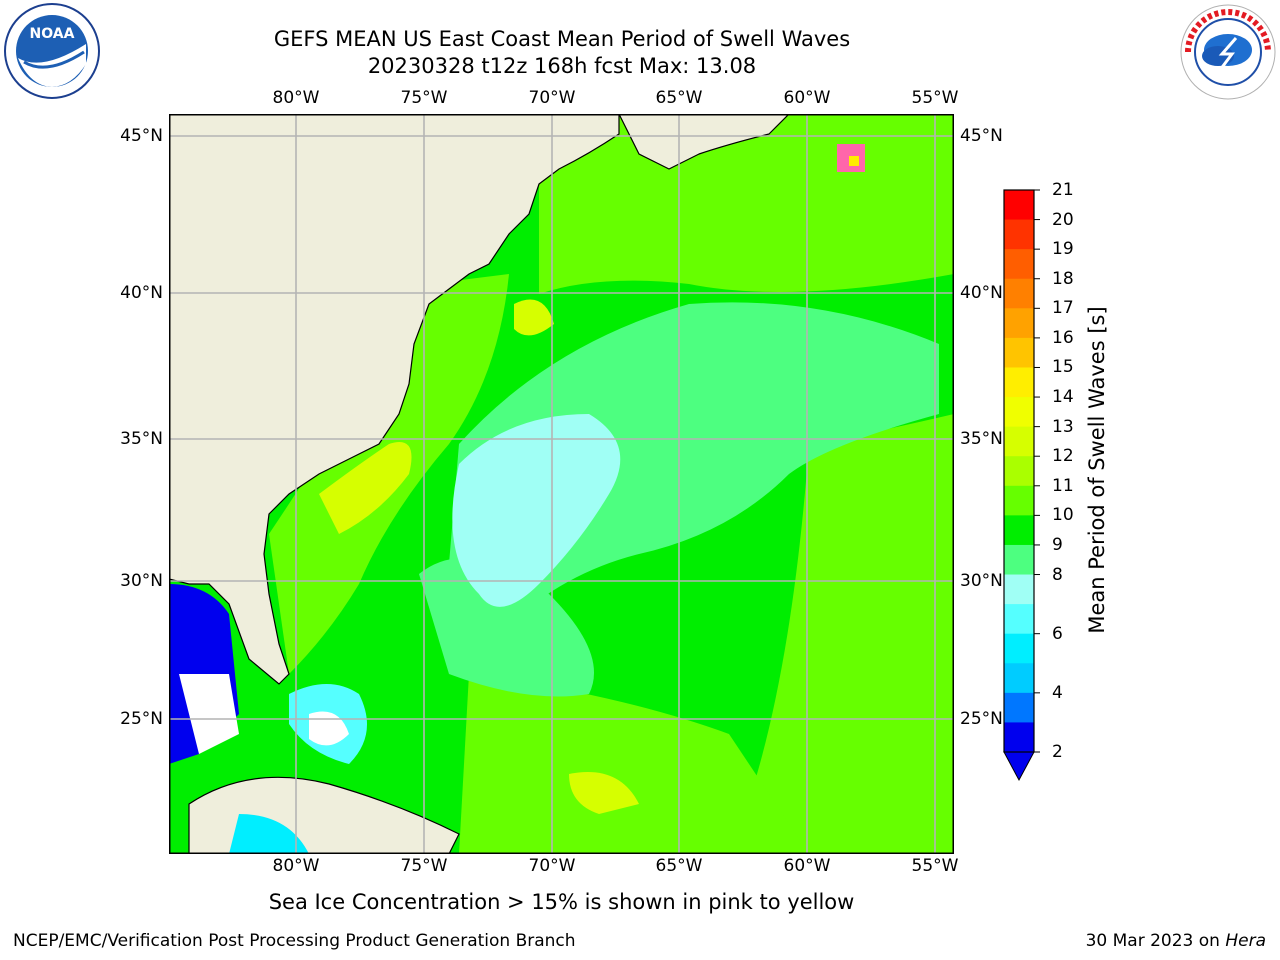  What do you see at coordinates (1063, 397) in the screenshot?
I see `colorbar-tick-label: 14` at bounding box center [1063, 397].